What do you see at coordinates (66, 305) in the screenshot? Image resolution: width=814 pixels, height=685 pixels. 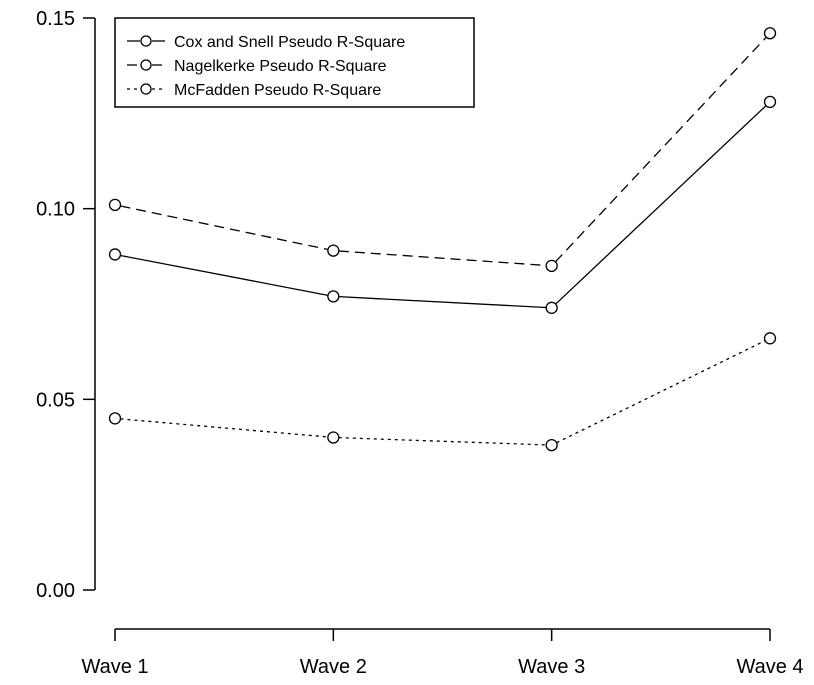 I see `y-axis: 0.00 0.05 0.10 0.15` at bounding box center [66, 305].